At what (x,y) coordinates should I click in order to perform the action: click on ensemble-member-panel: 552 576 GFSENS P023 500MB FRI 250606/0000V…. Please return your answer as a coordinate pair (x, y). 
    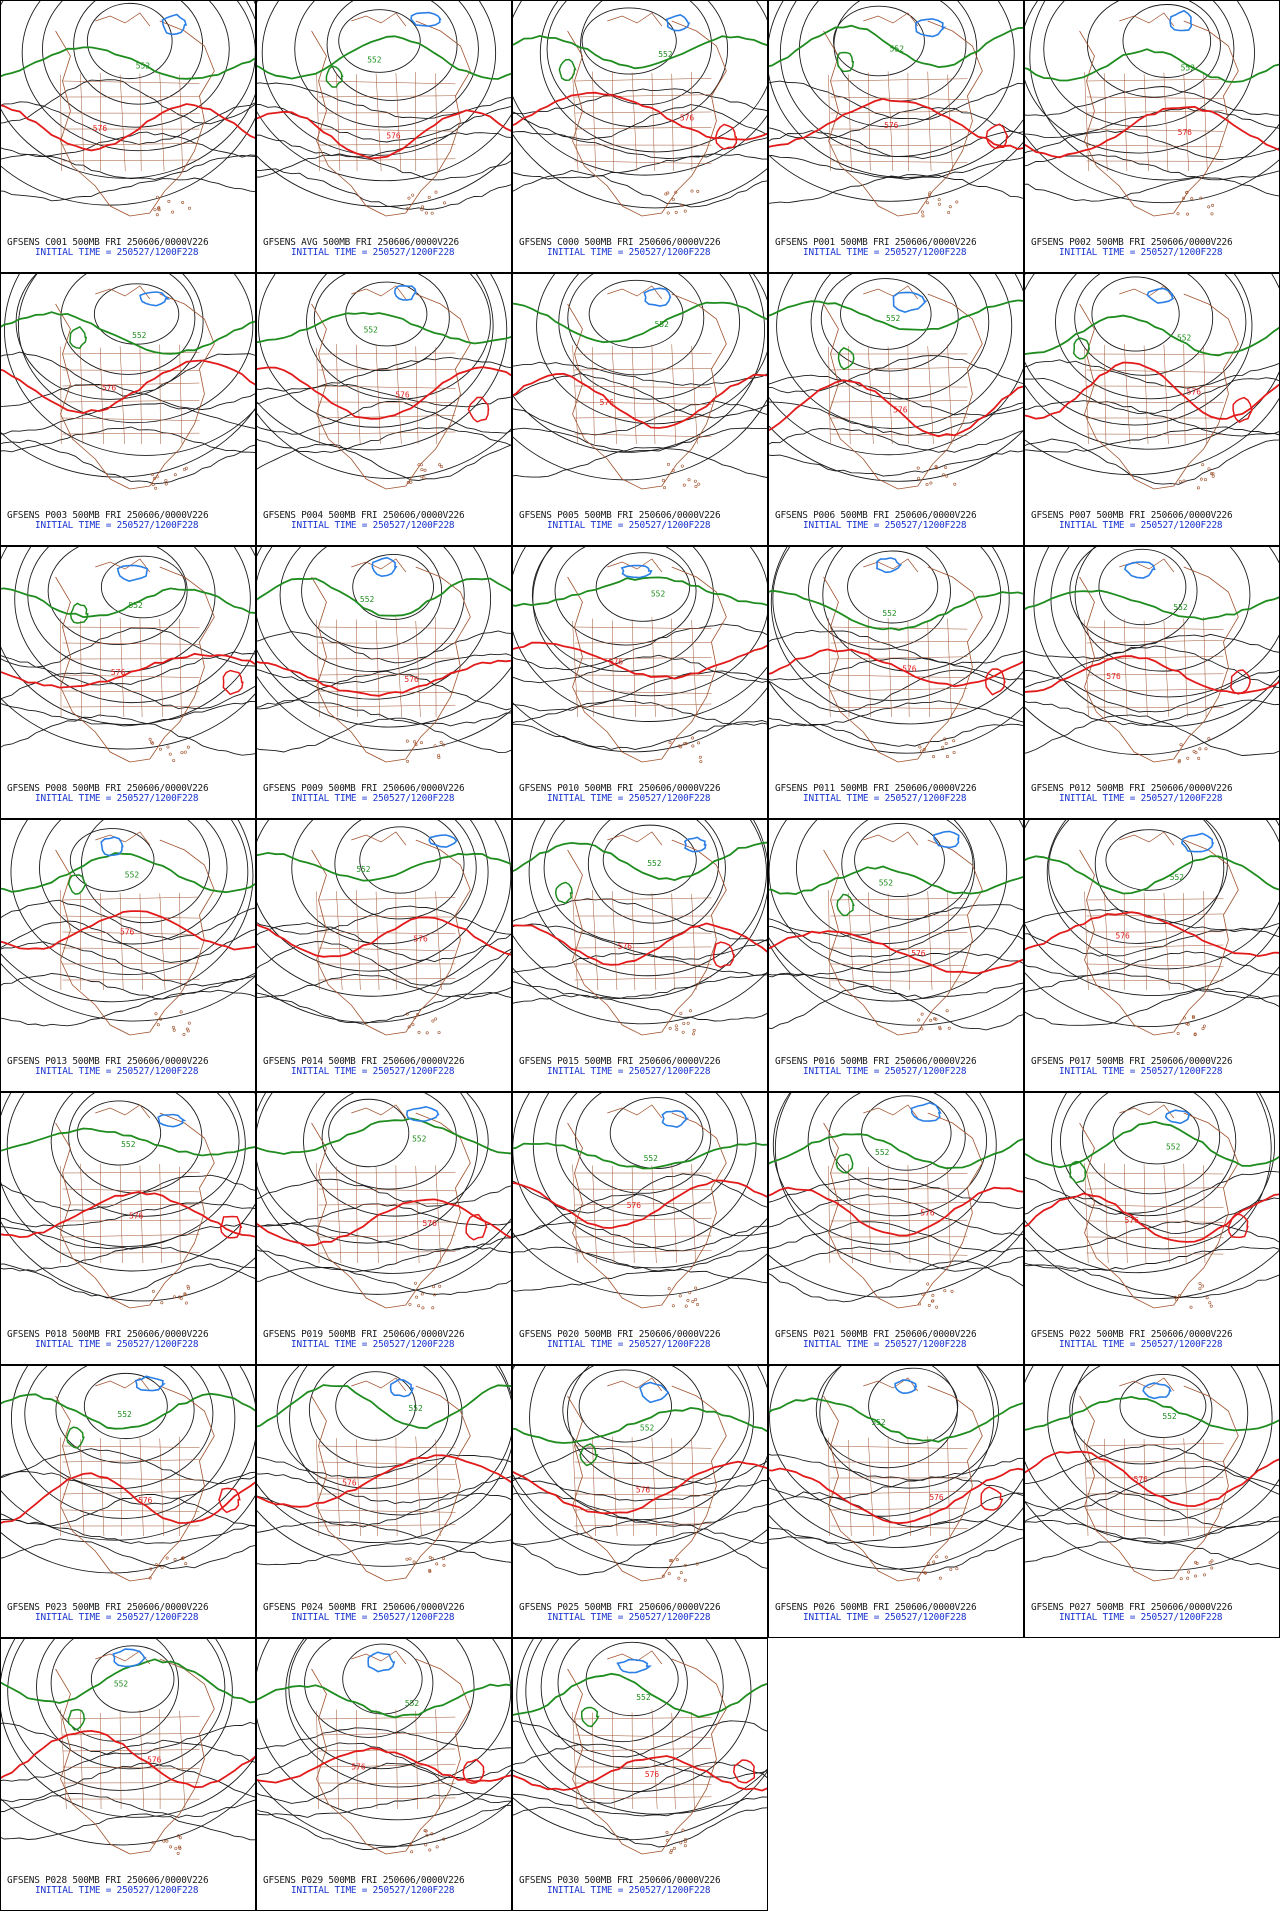
    Looking at the image, I should click on (128, 1501).